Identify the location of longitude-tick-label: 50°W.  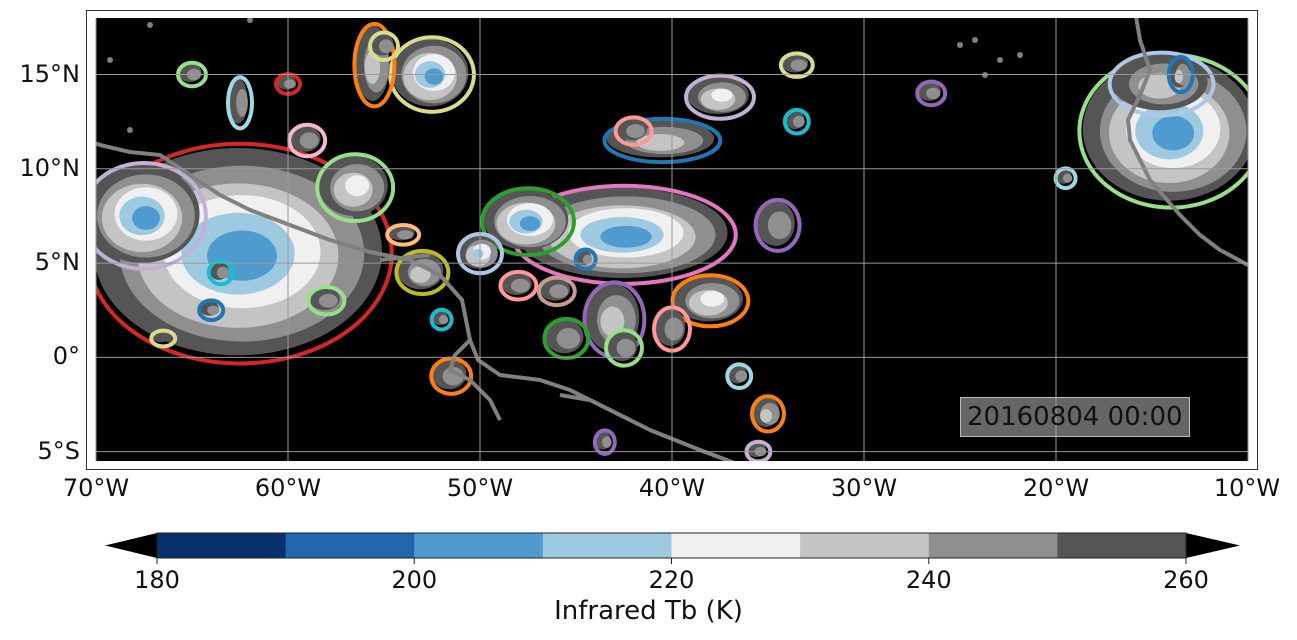
(480, 488).